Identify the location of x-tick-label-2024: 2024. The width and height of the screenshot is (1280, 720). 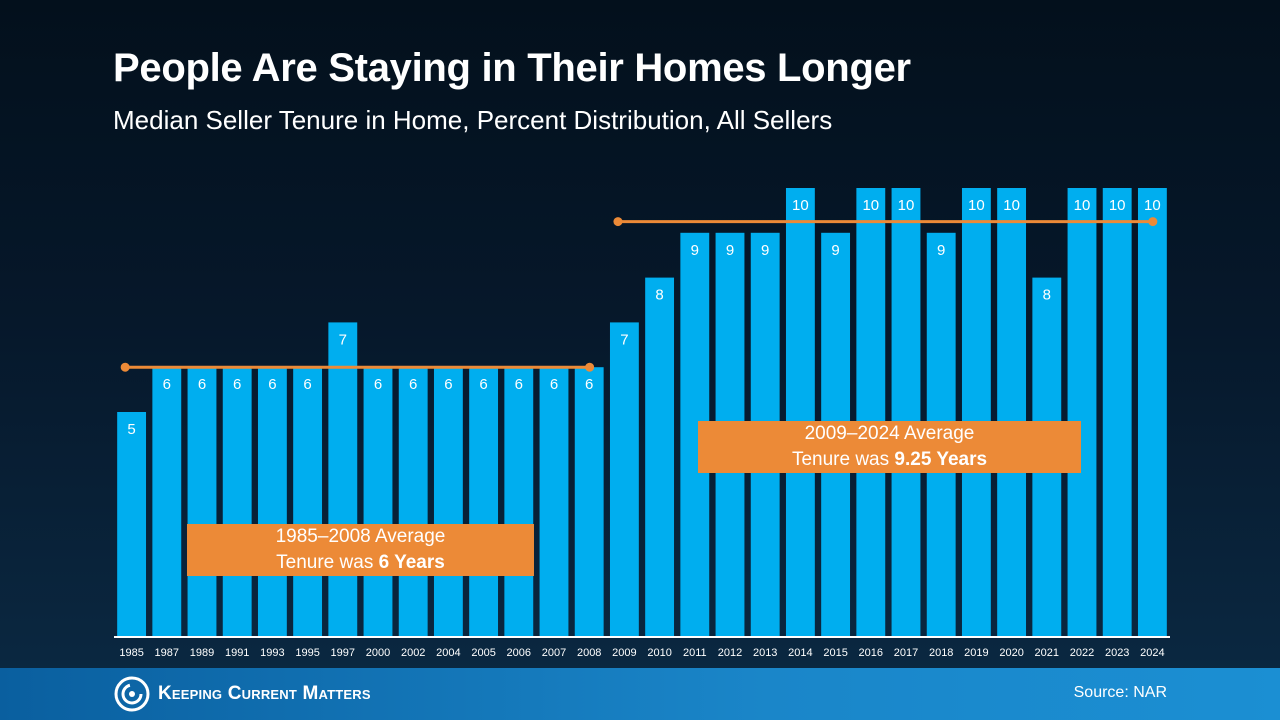
(1152, 653).